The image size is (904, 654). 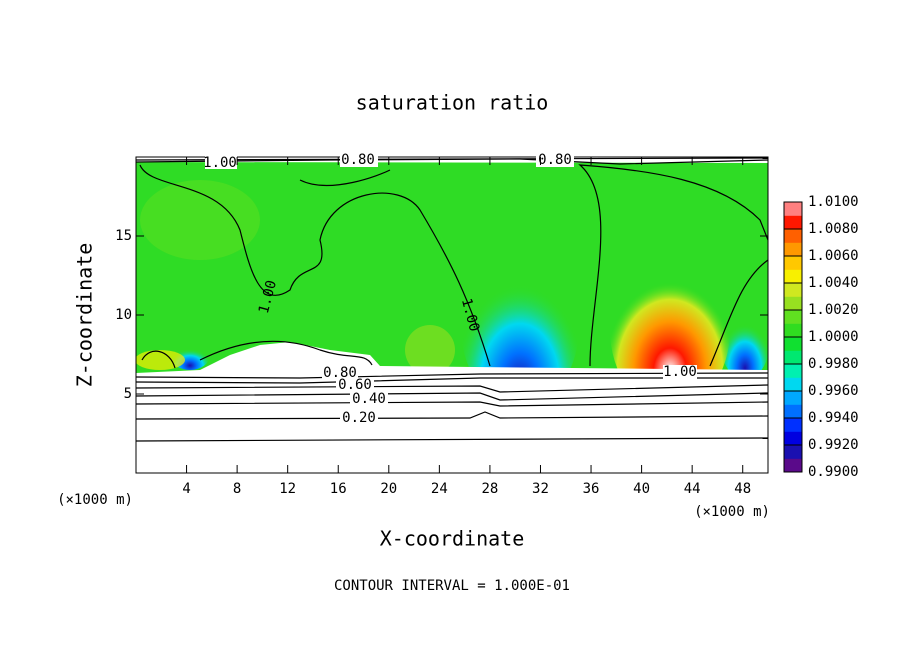 I want to click on colorbar-label: 0.9980, so click(x=833, y=364).